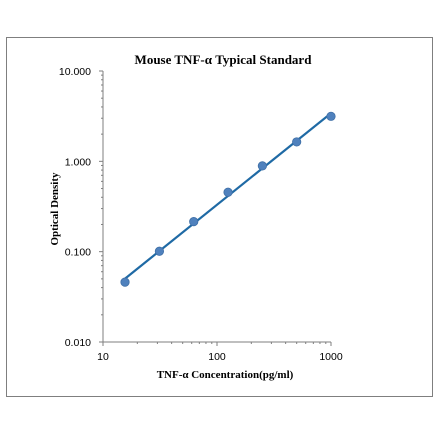 This screenshot has width=440, height=441. I want to click on y-tick-label: 0.010, so click(78, 343).